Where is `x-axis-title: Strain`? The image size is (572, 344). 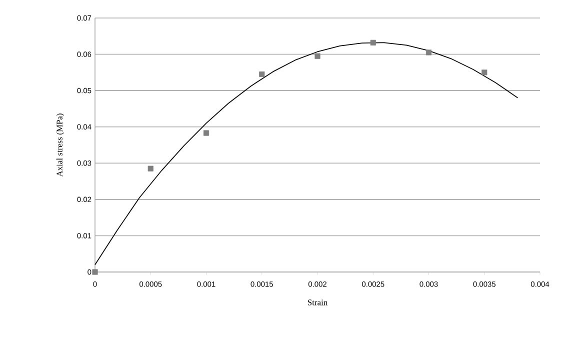 x-axis-title: Strain is located at coordinates (318, 303).